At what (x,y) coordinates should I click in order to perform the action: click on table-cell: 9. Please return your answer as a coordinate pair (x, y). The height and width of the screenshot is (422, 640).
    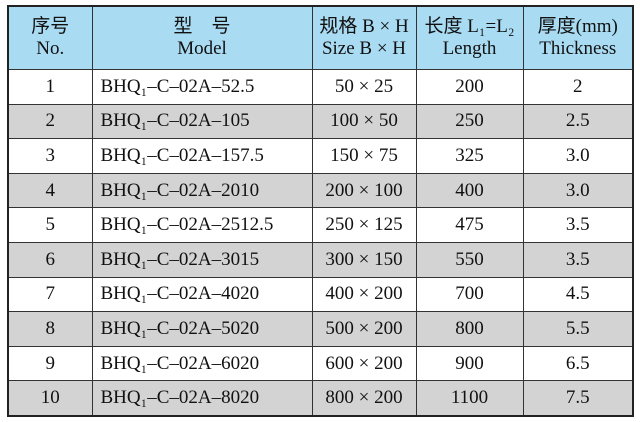
    Looking at the image, I should click on (50, 363).